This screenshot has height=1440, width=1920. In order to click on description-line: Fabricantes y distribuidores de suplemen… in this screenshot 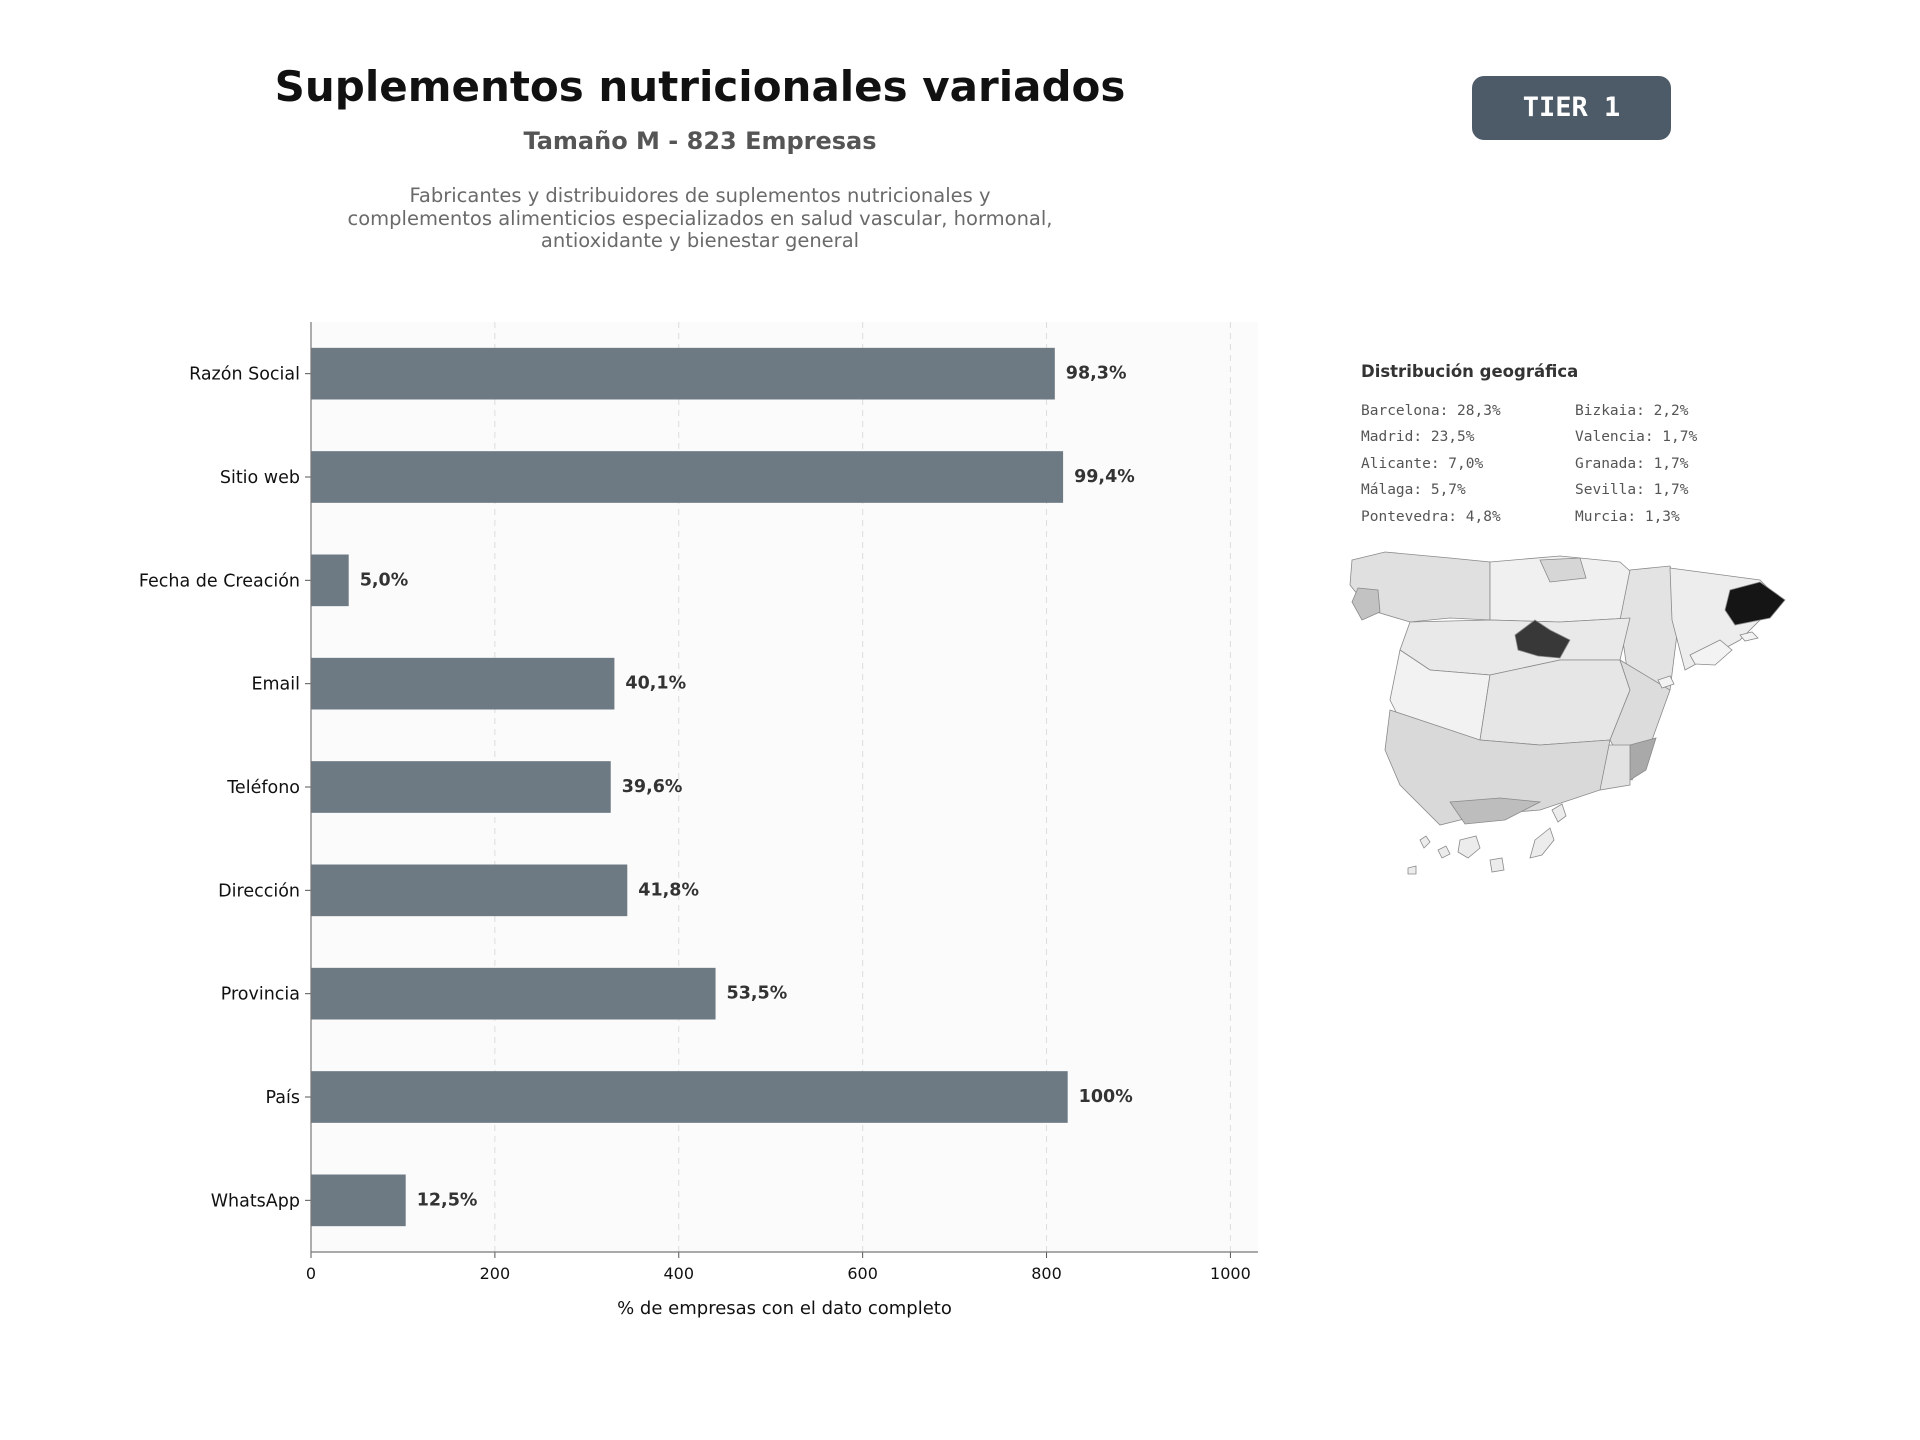, I will do `click(700, 195)`.